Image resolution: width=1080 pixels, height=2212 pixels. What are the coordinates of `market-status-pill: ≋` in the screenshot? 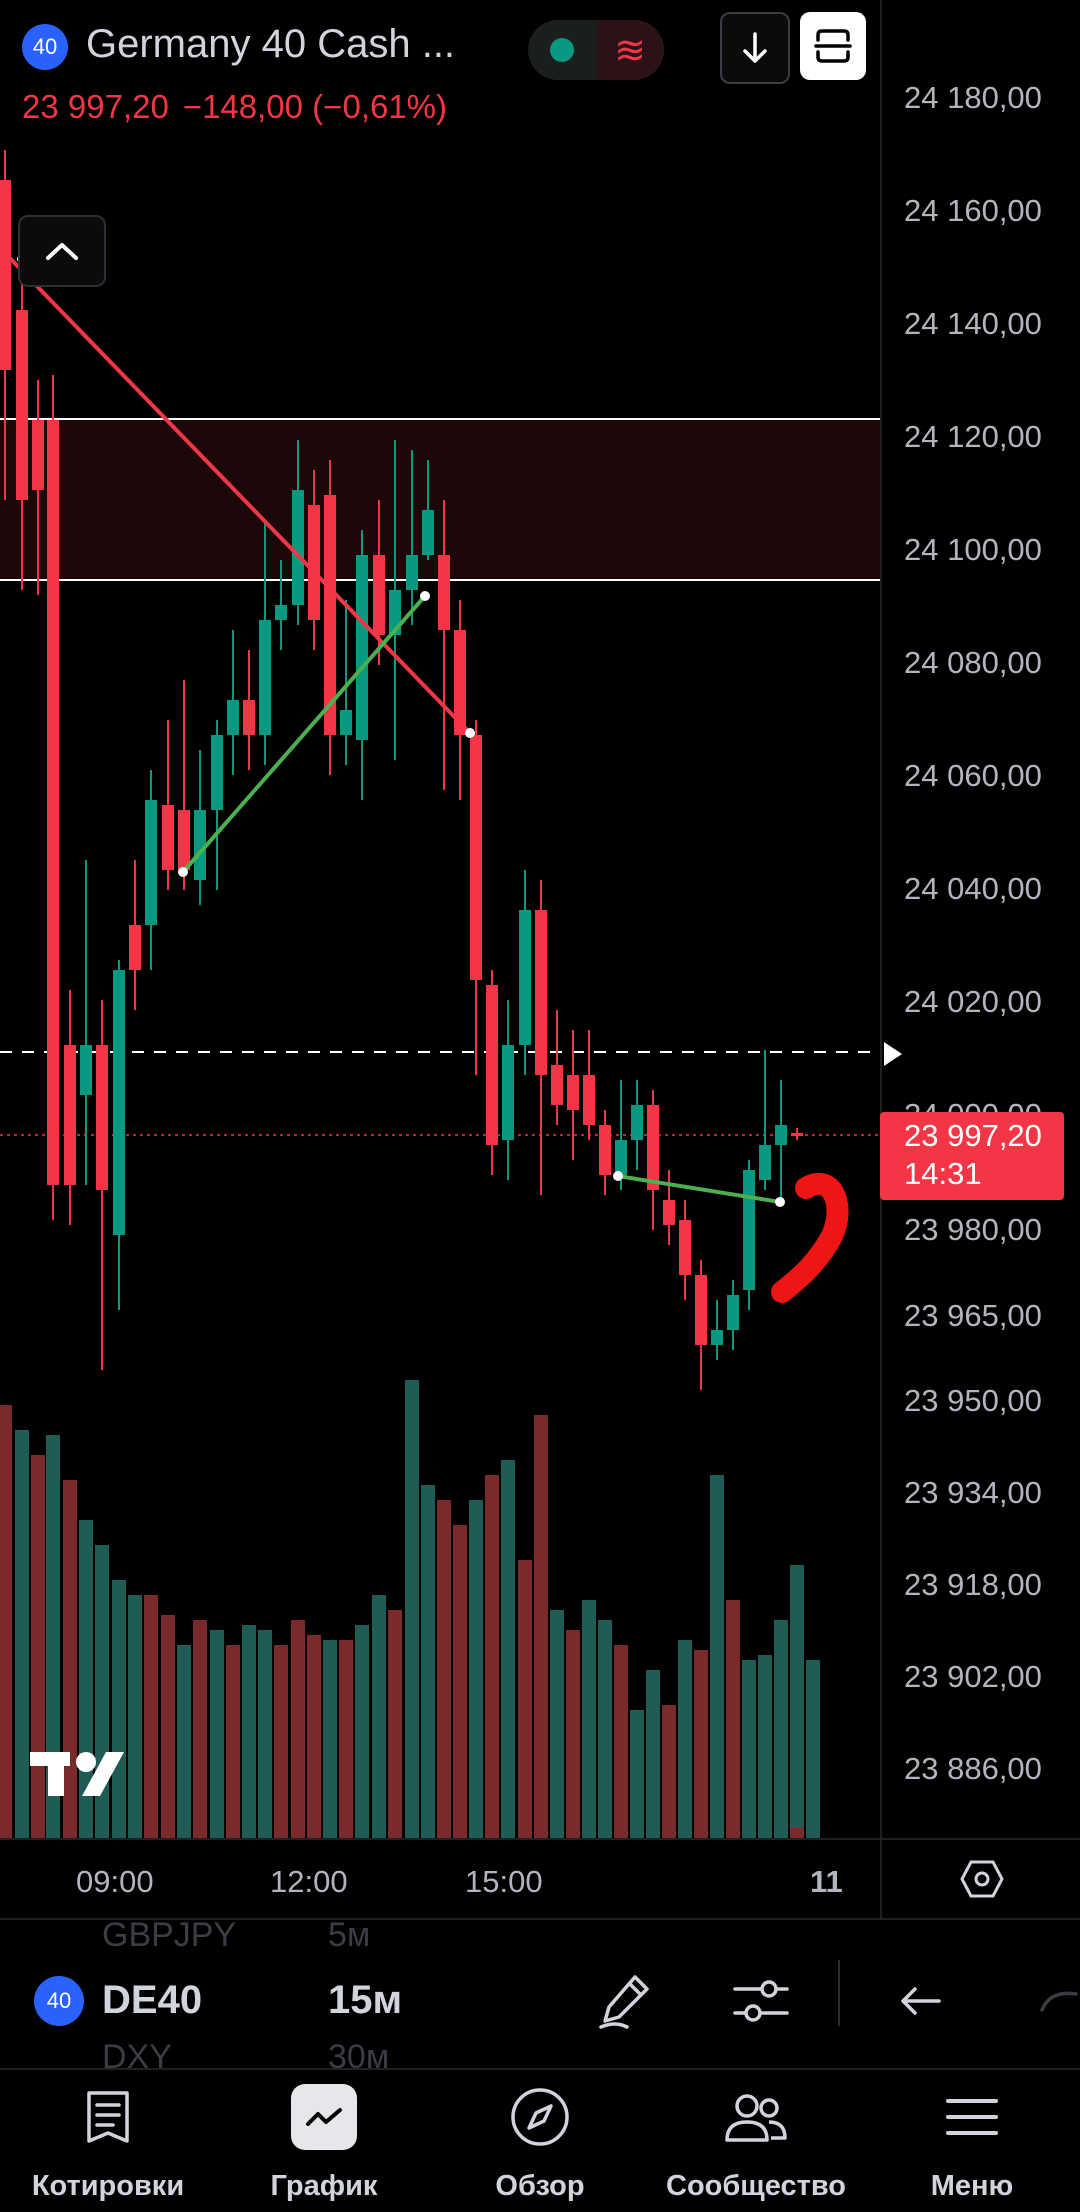 It's located at (596, 50).